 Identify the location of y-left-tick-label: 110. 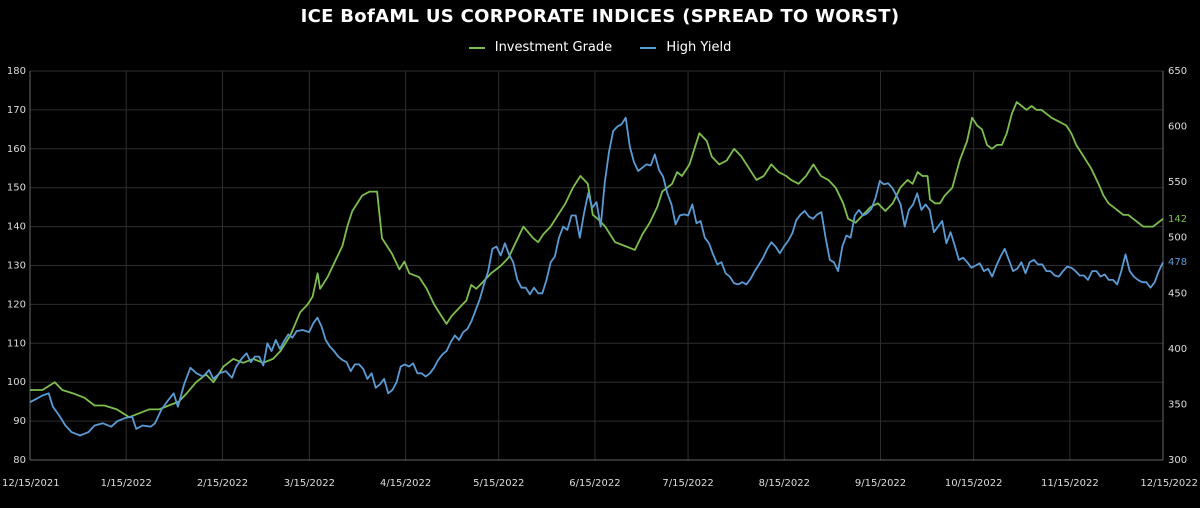
(16, 343).